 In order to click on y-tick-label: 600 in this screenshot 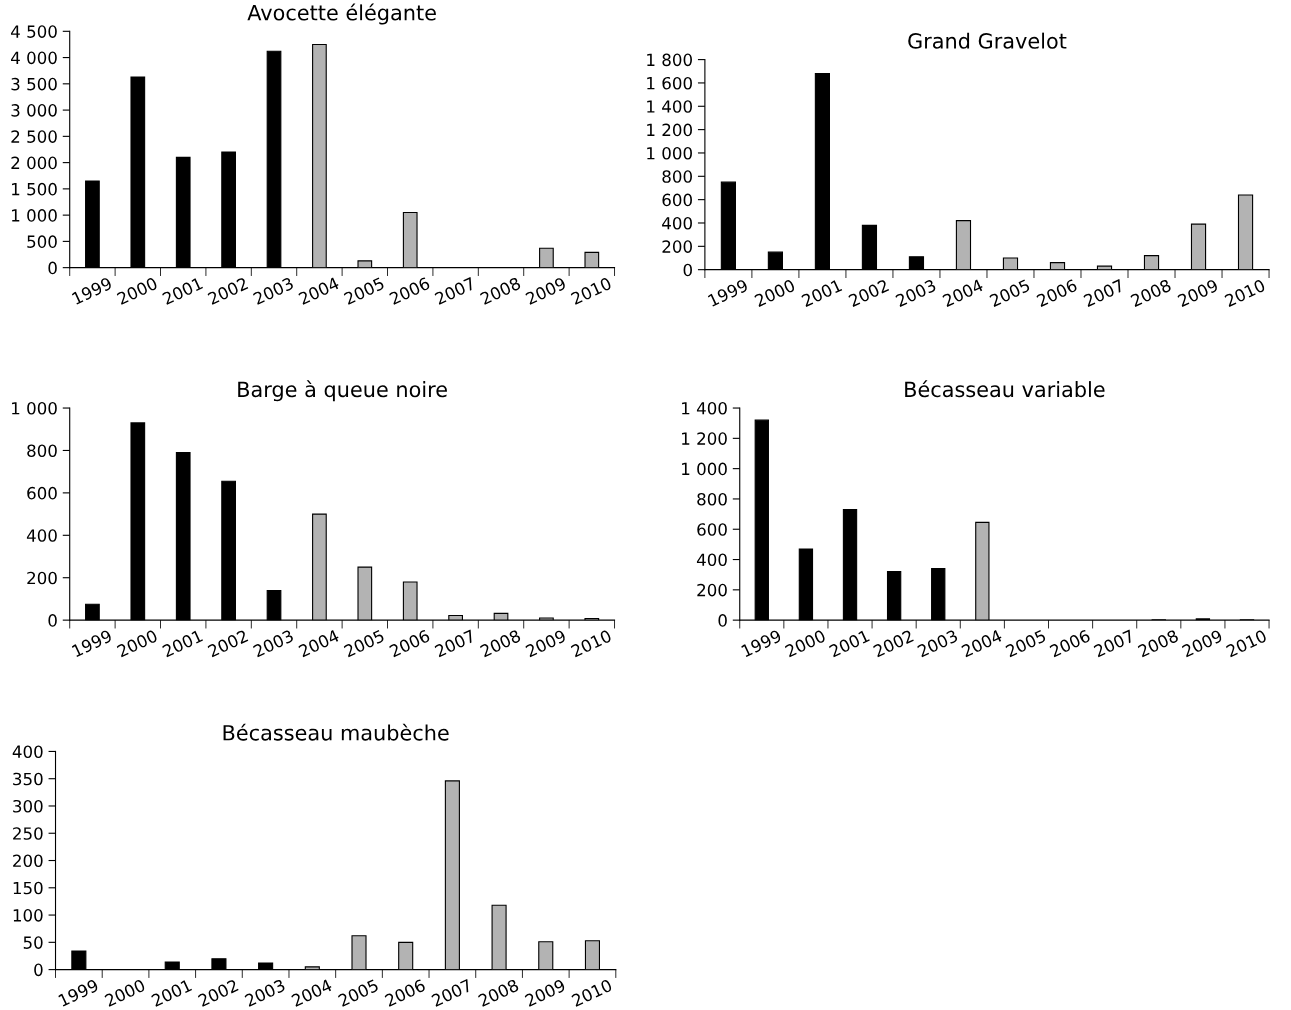, I will do `click(677, 200)`.